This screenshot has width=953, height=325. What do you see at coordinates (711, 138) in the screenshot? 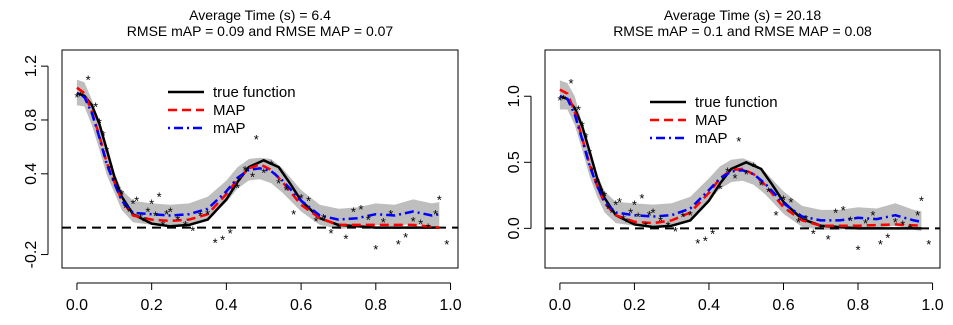
I see `legend-label: mAP` at bounding box center [711, 138].